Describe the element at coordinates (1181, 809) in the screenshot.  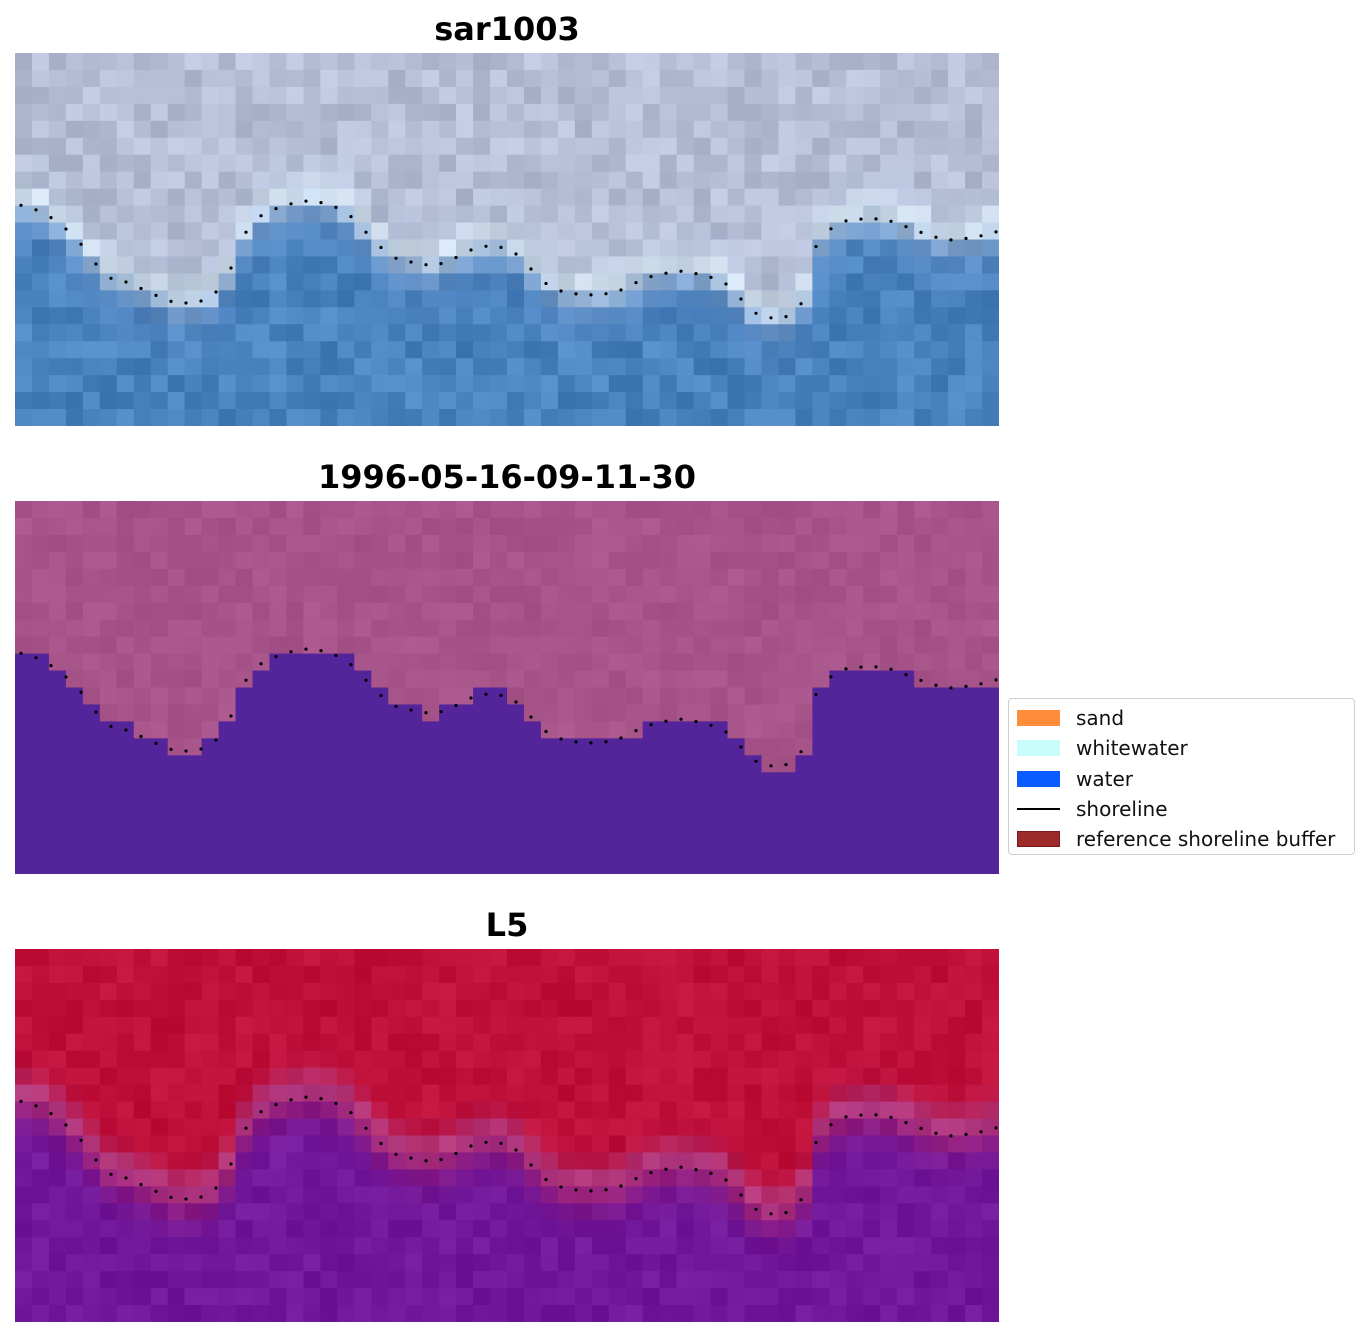
I see `legend-item-shoreline: shoreline` at that location.